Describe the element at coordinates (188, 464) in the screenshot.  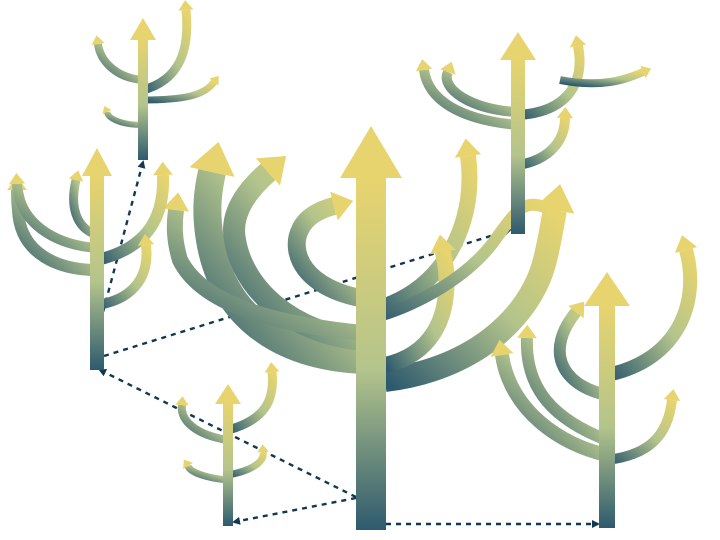
I see `tree-bottom-small-branch-4-arrowhead` at that location.